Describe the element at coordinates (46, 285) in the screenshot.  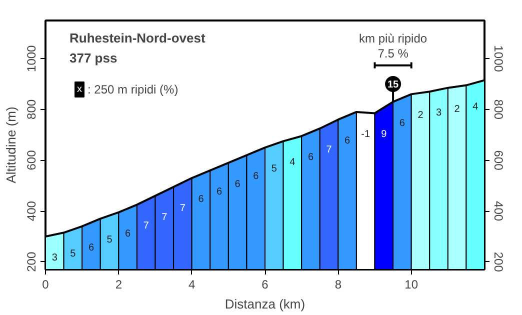
I see `x-tick-label: 0` at that location.